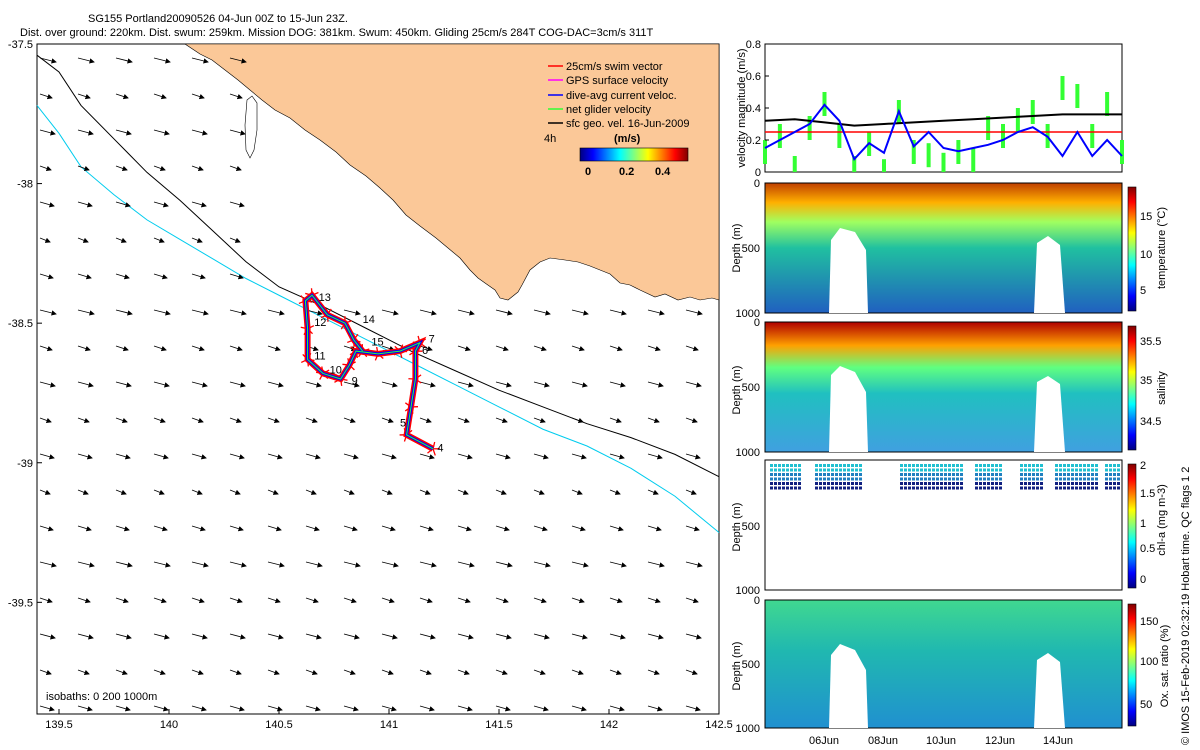 This screenshot has height=750, width=1200. What do you see at coordinates (1150, 342) in the screenshot?
I see `salinity-cbar-tick-2: 35.5` at bounding box center [1150, 342].